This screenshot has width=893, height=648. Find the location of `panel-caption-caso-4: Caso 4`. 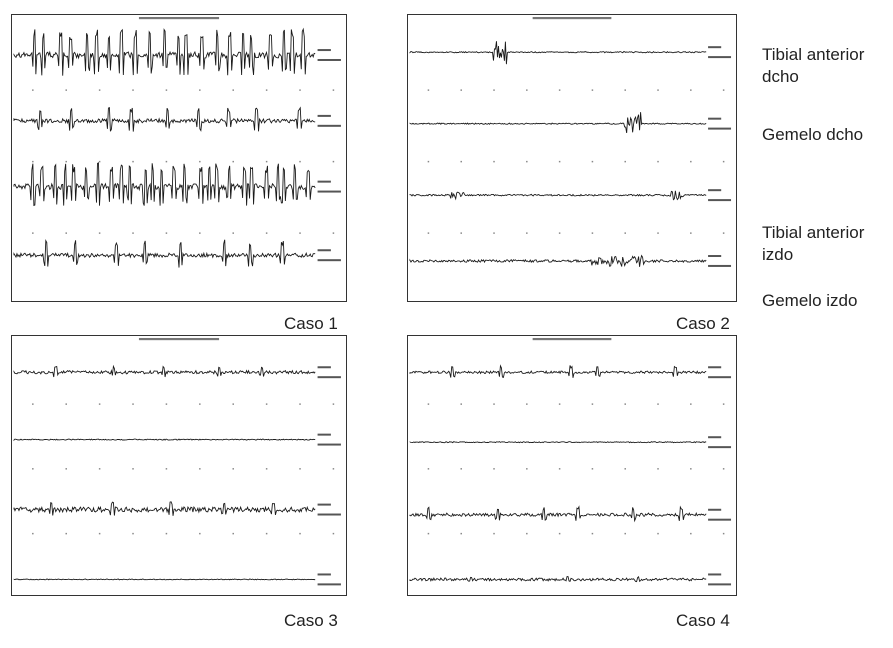

panel-caption-caso-4: Caso 4 is located at coordinates (703, 620).